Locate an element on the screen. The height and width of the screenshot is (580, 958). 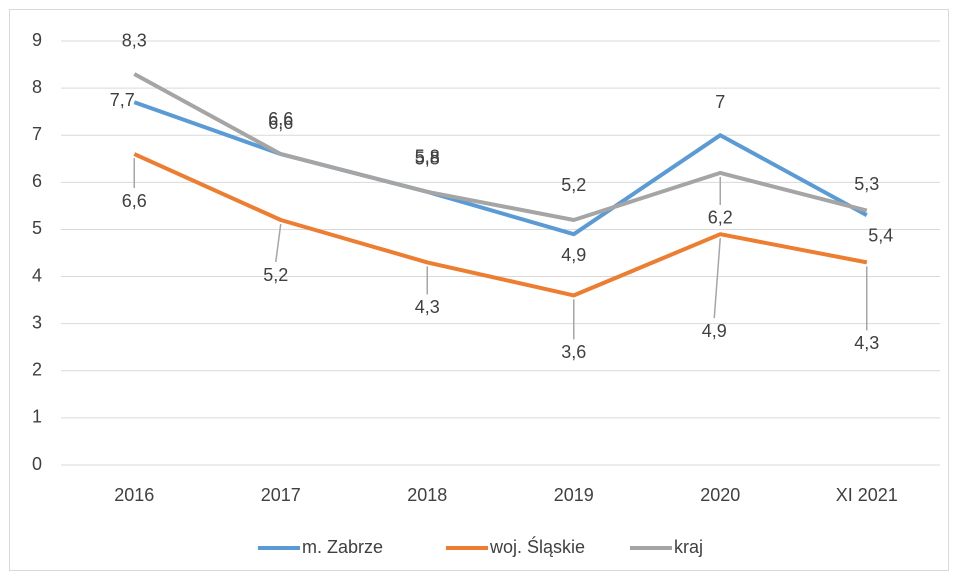
y-tick-label: 2 is located at coordinates (37, 370).